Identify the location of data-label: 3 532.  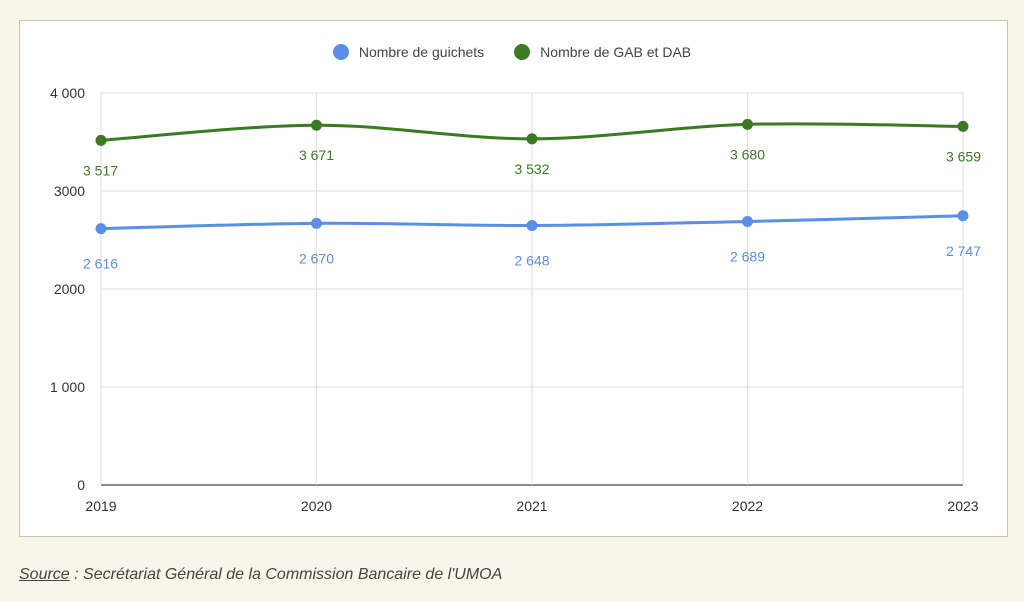
(531, 169).